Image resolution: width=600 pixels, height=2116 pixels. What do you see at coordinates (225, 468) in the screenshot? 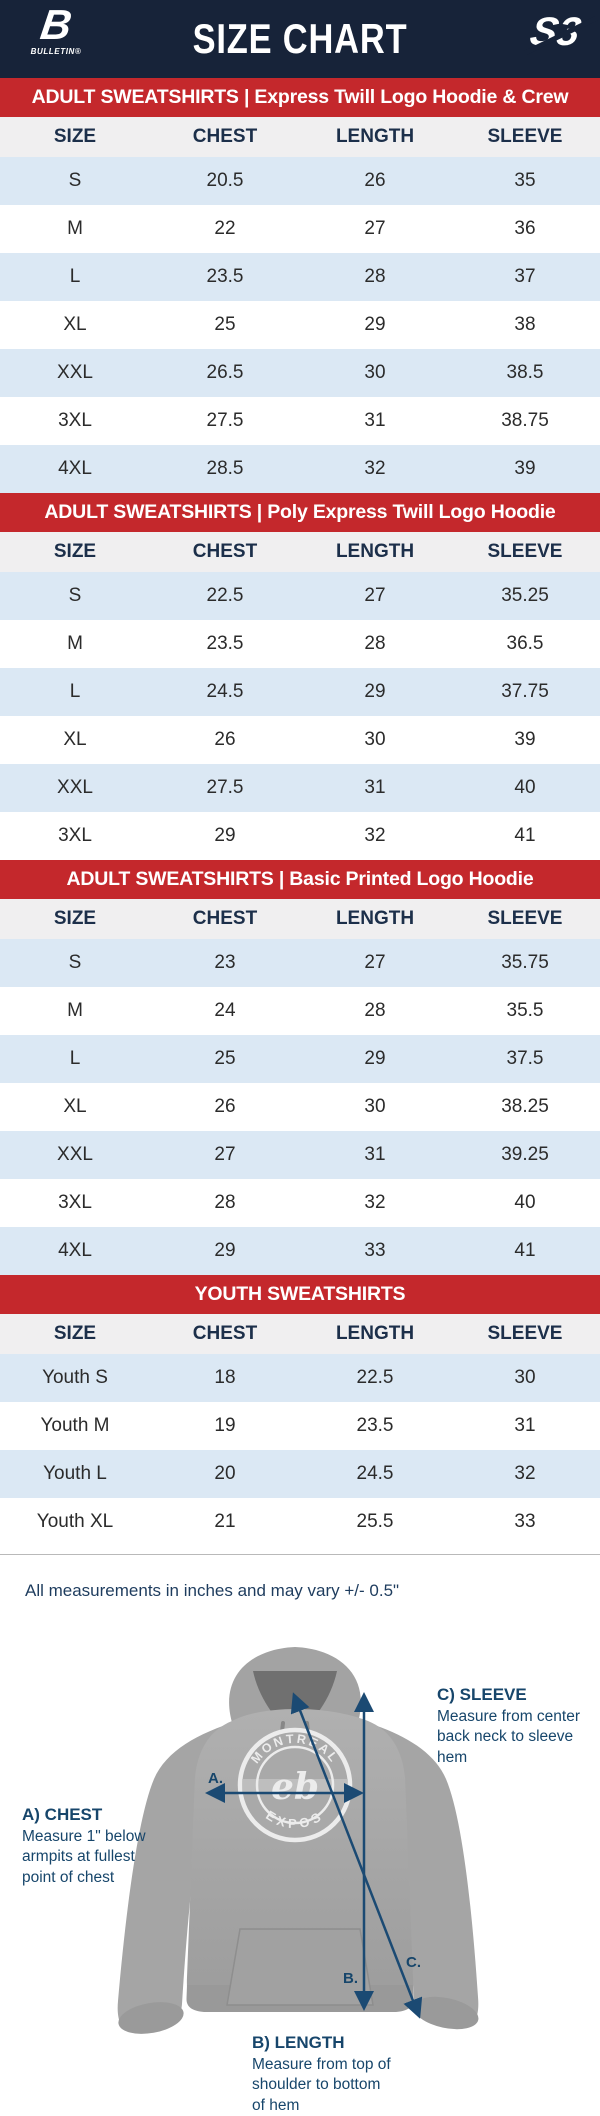
I see `measurement-cell: 28.5` at bounding box center [225, 468].